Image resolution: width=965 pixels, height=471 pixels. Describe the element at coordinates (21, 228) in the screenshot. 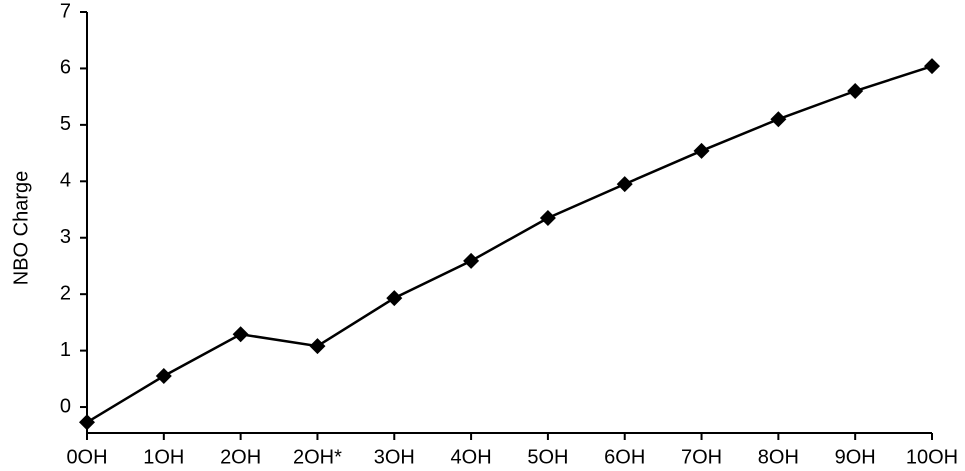

I see `y-axis-label: NBO Charge` at that location.